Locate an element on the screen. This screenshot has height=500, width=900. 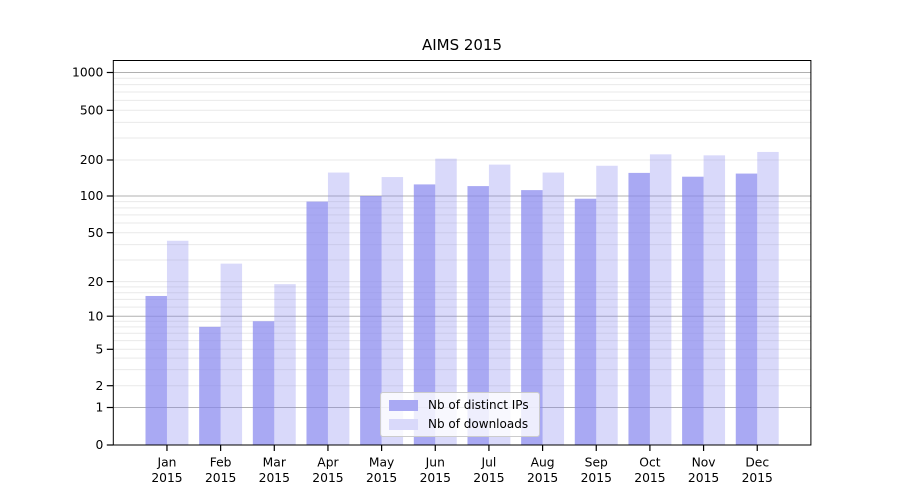
x-tick-label-month: May is located at coordinates (381, 463).